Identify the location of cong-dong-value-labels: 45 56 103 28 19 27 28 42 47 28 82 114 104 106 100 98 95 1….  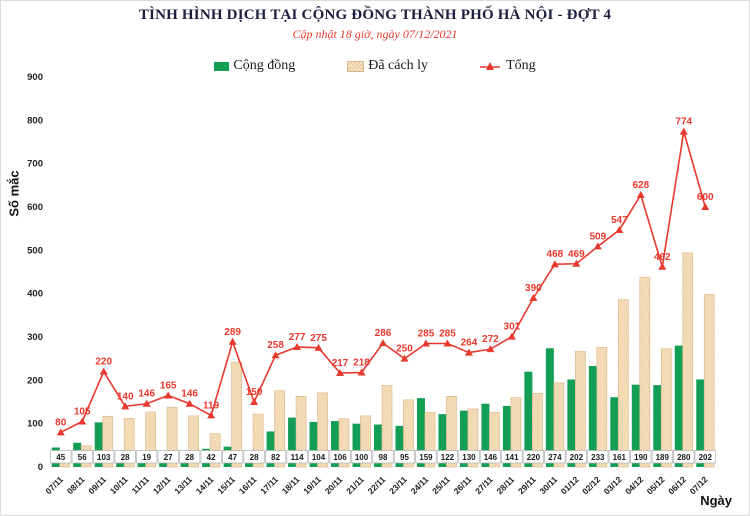
(383, 457).